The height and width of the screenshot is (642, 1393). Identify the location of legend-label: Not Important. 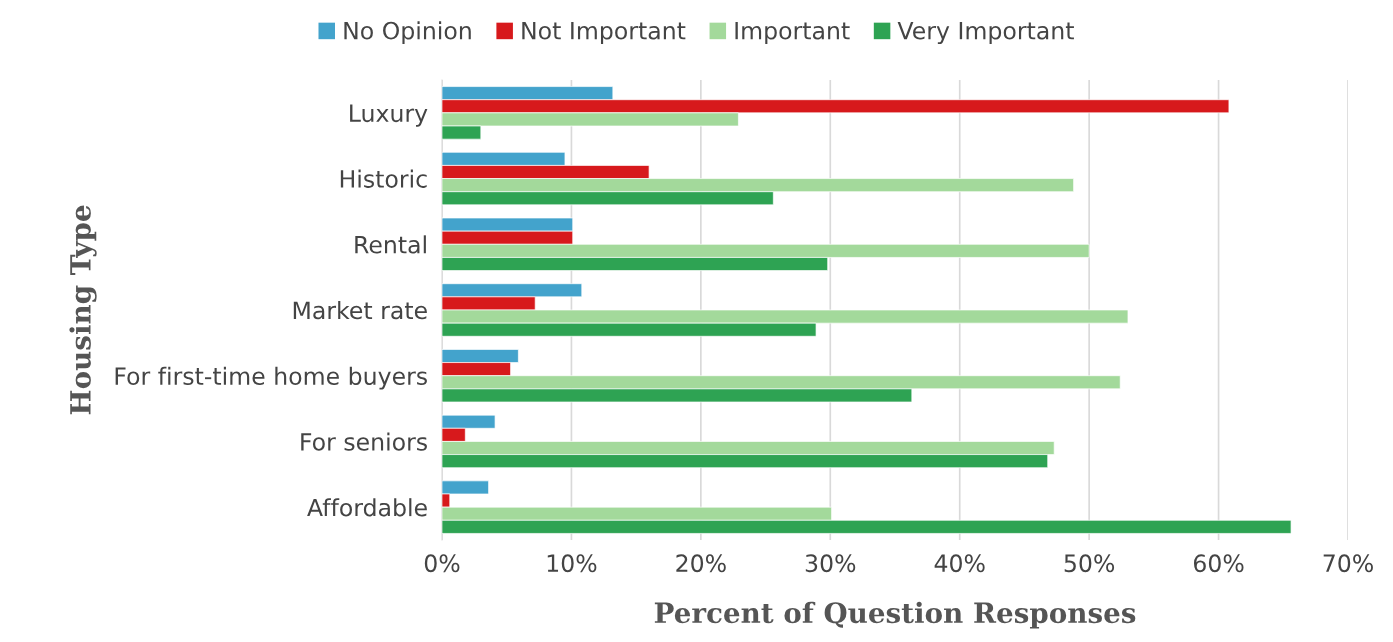
(604, 33).